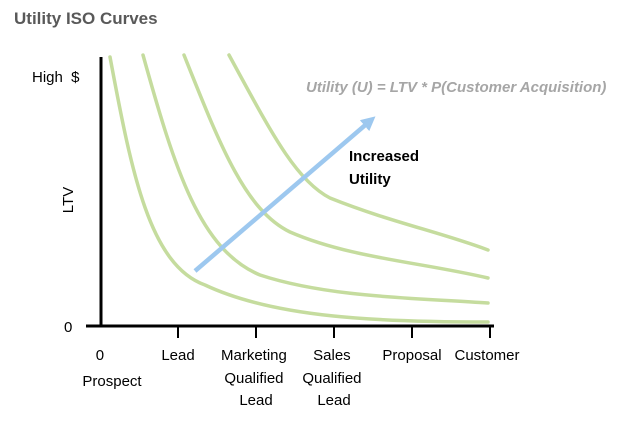 Image resolution: width=632 pixels, height=422 pixels. Describe the element at coordinates (56, 77) in the screenshot. I see `y-axis-top-label: High $` at that location.